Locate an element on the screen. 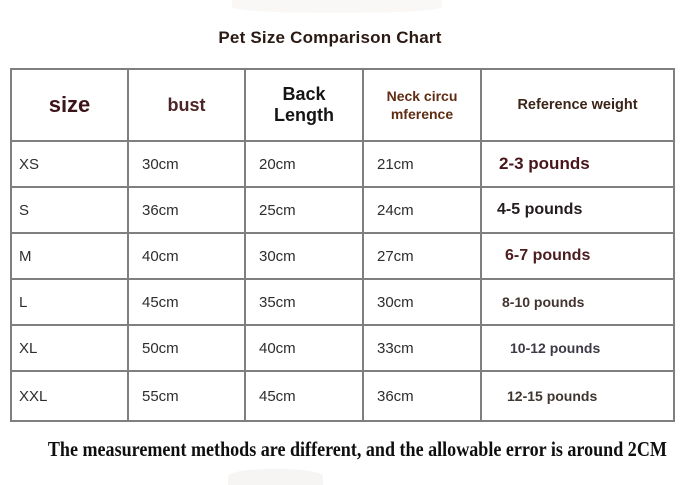 The image size is (684, 485). bust-cell: 50cm is located at coordinates (186, 348).